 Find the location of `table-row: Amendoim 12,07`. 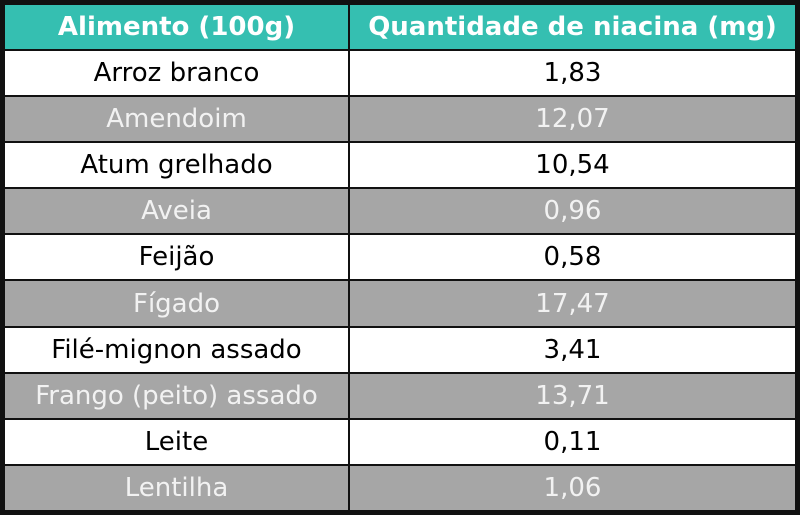

table-row: Amendoim 12,07 is located at coordinates (400, 119).